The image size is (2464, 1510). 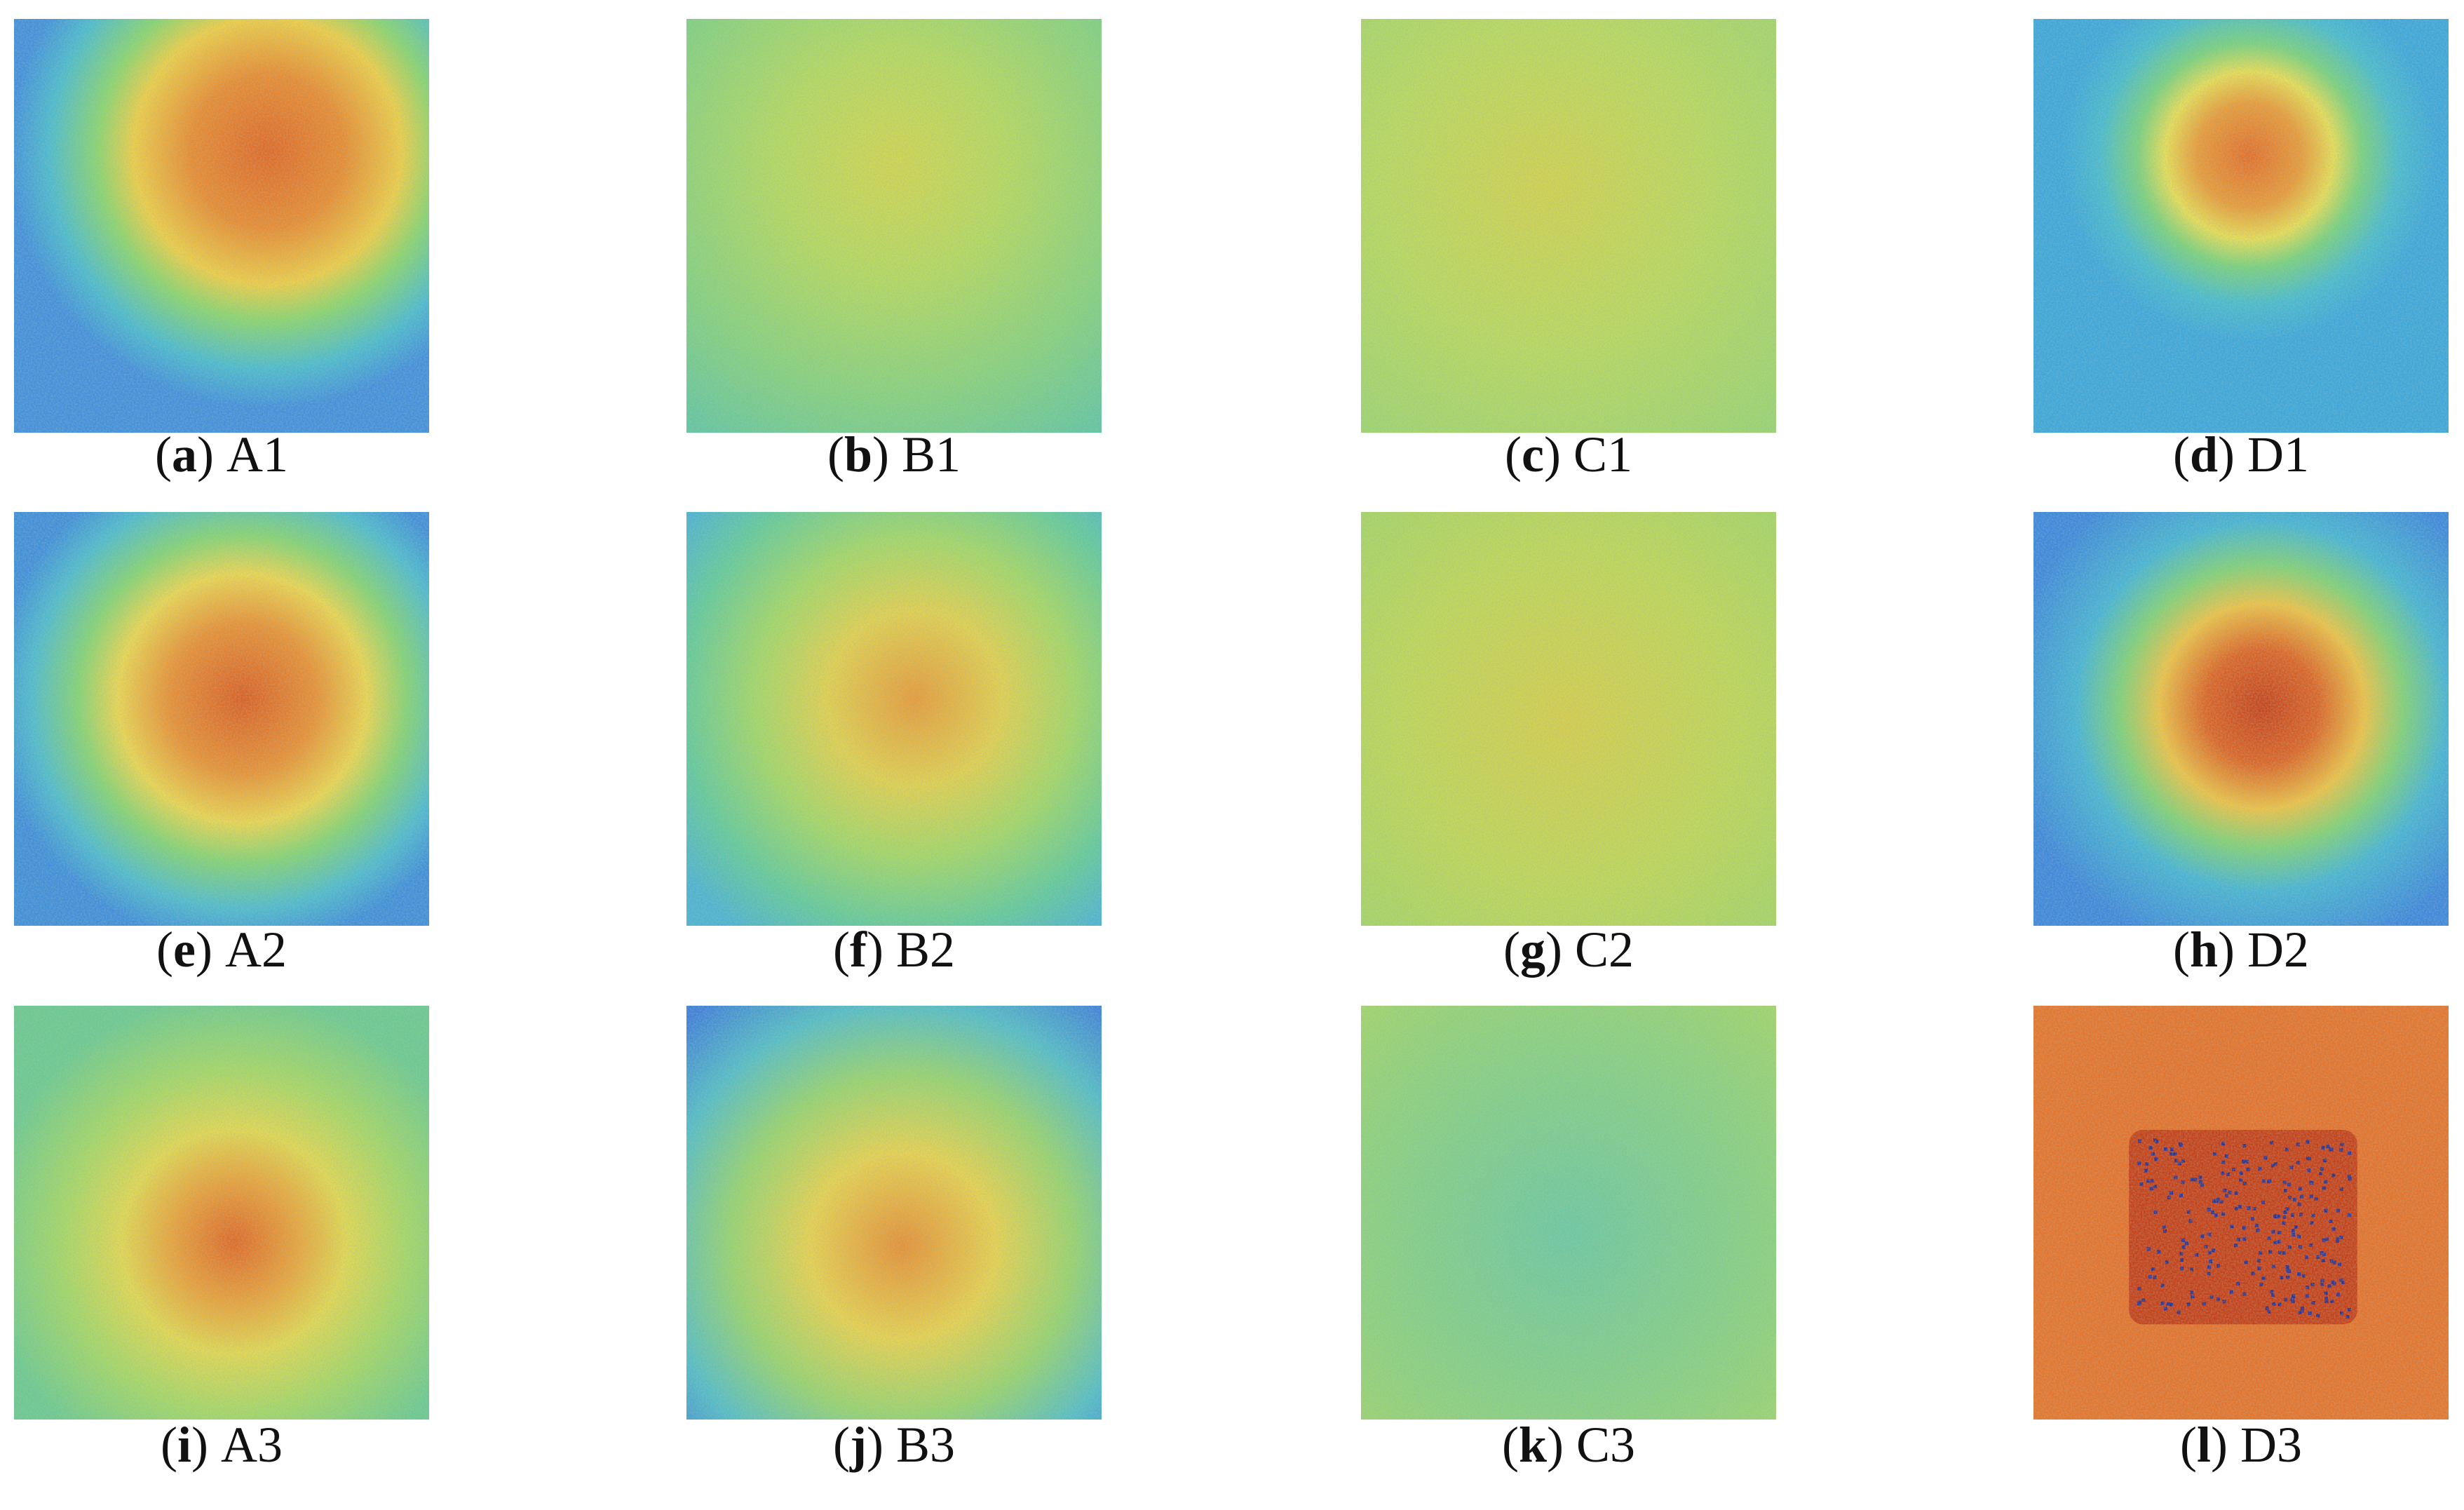 I want to click on caption-letter: l, so click(x=2204, y=1445).